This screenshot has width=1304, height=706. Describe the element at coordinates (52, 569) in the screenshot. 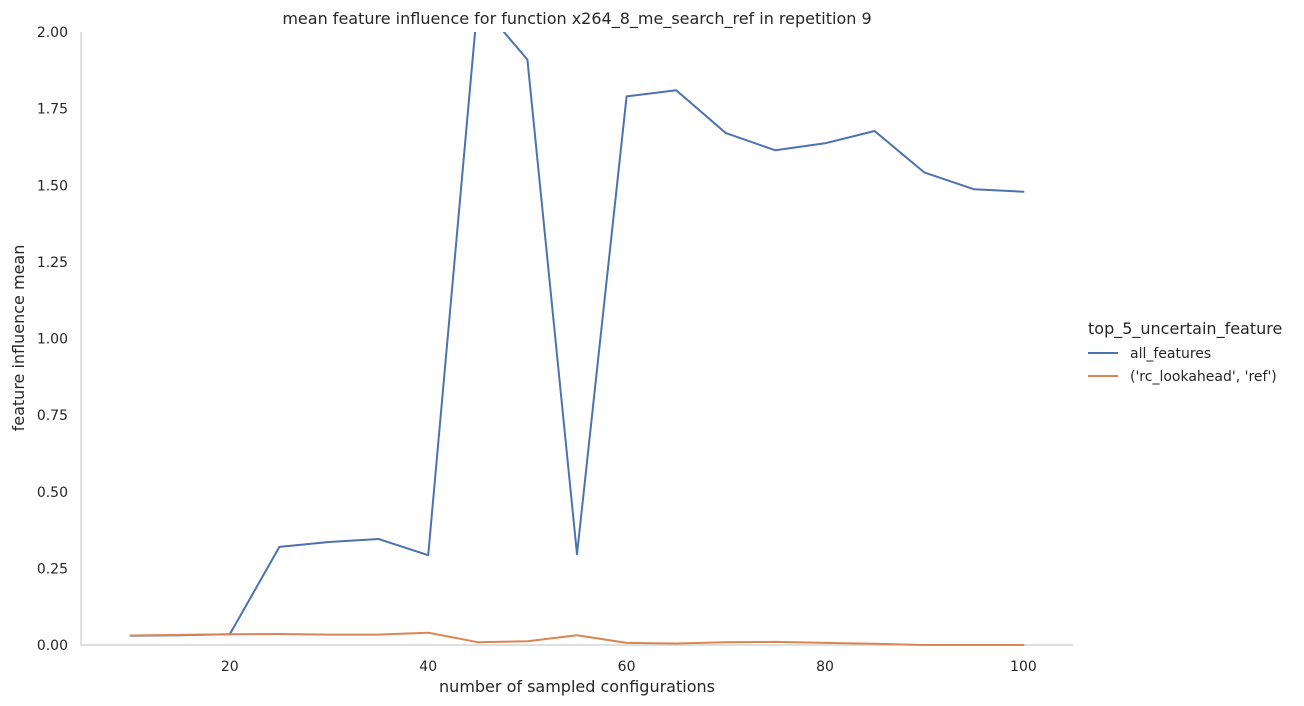

I see `y-tick-label: 0.25` at that location.